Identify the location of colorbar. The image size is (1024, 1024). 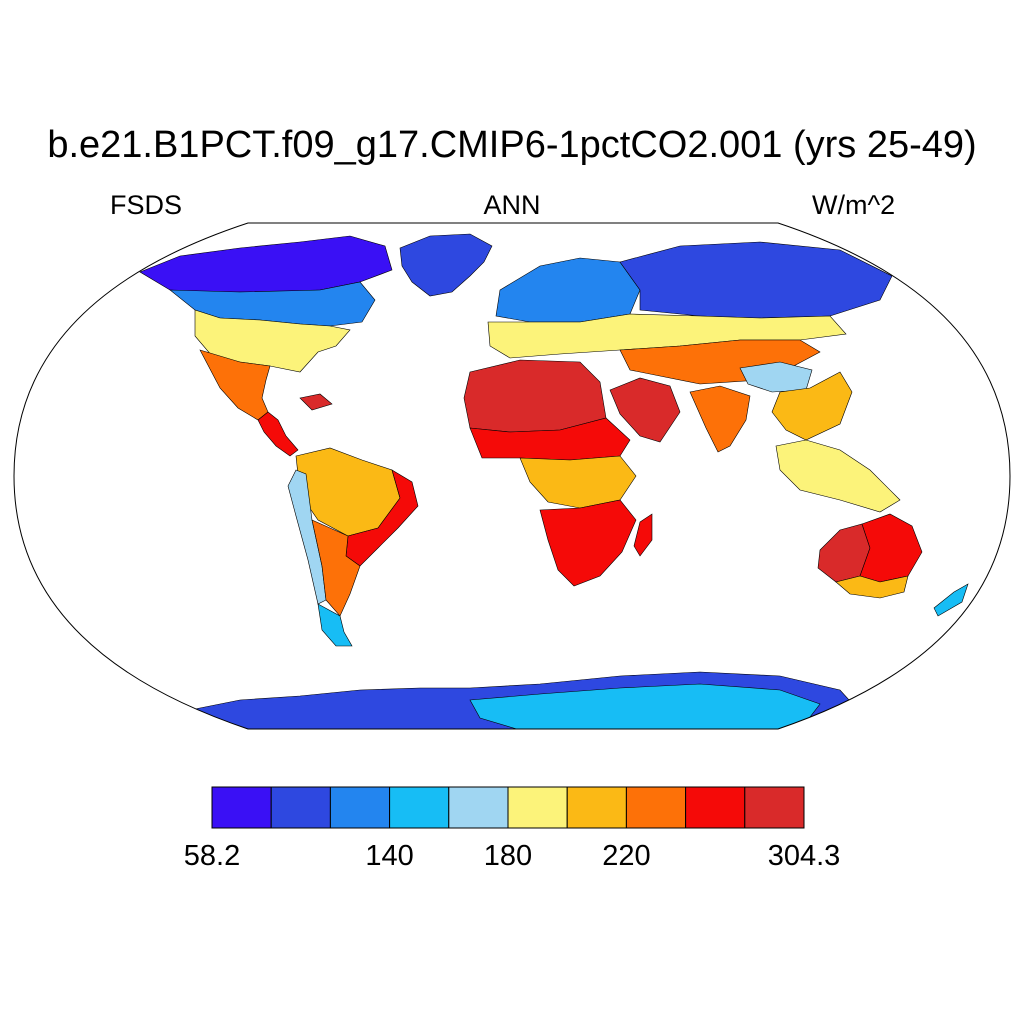
(508, 807).